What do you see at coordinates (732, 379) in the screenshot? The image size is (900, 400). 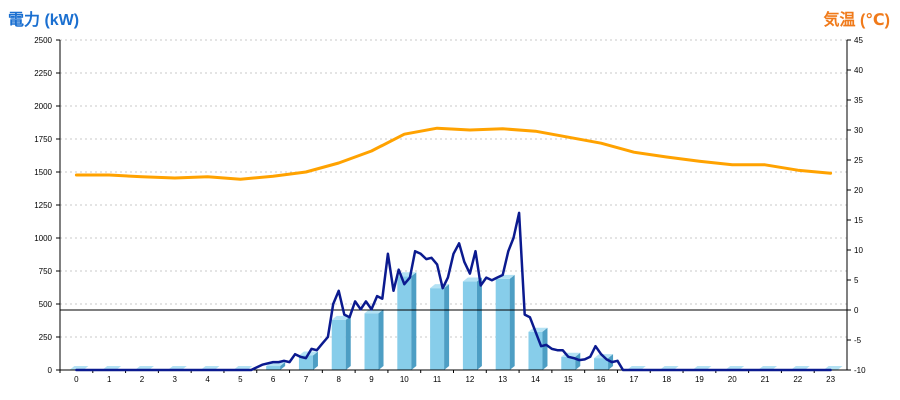 I see `x-tick-label: 20` at bounding box center [732, 379].